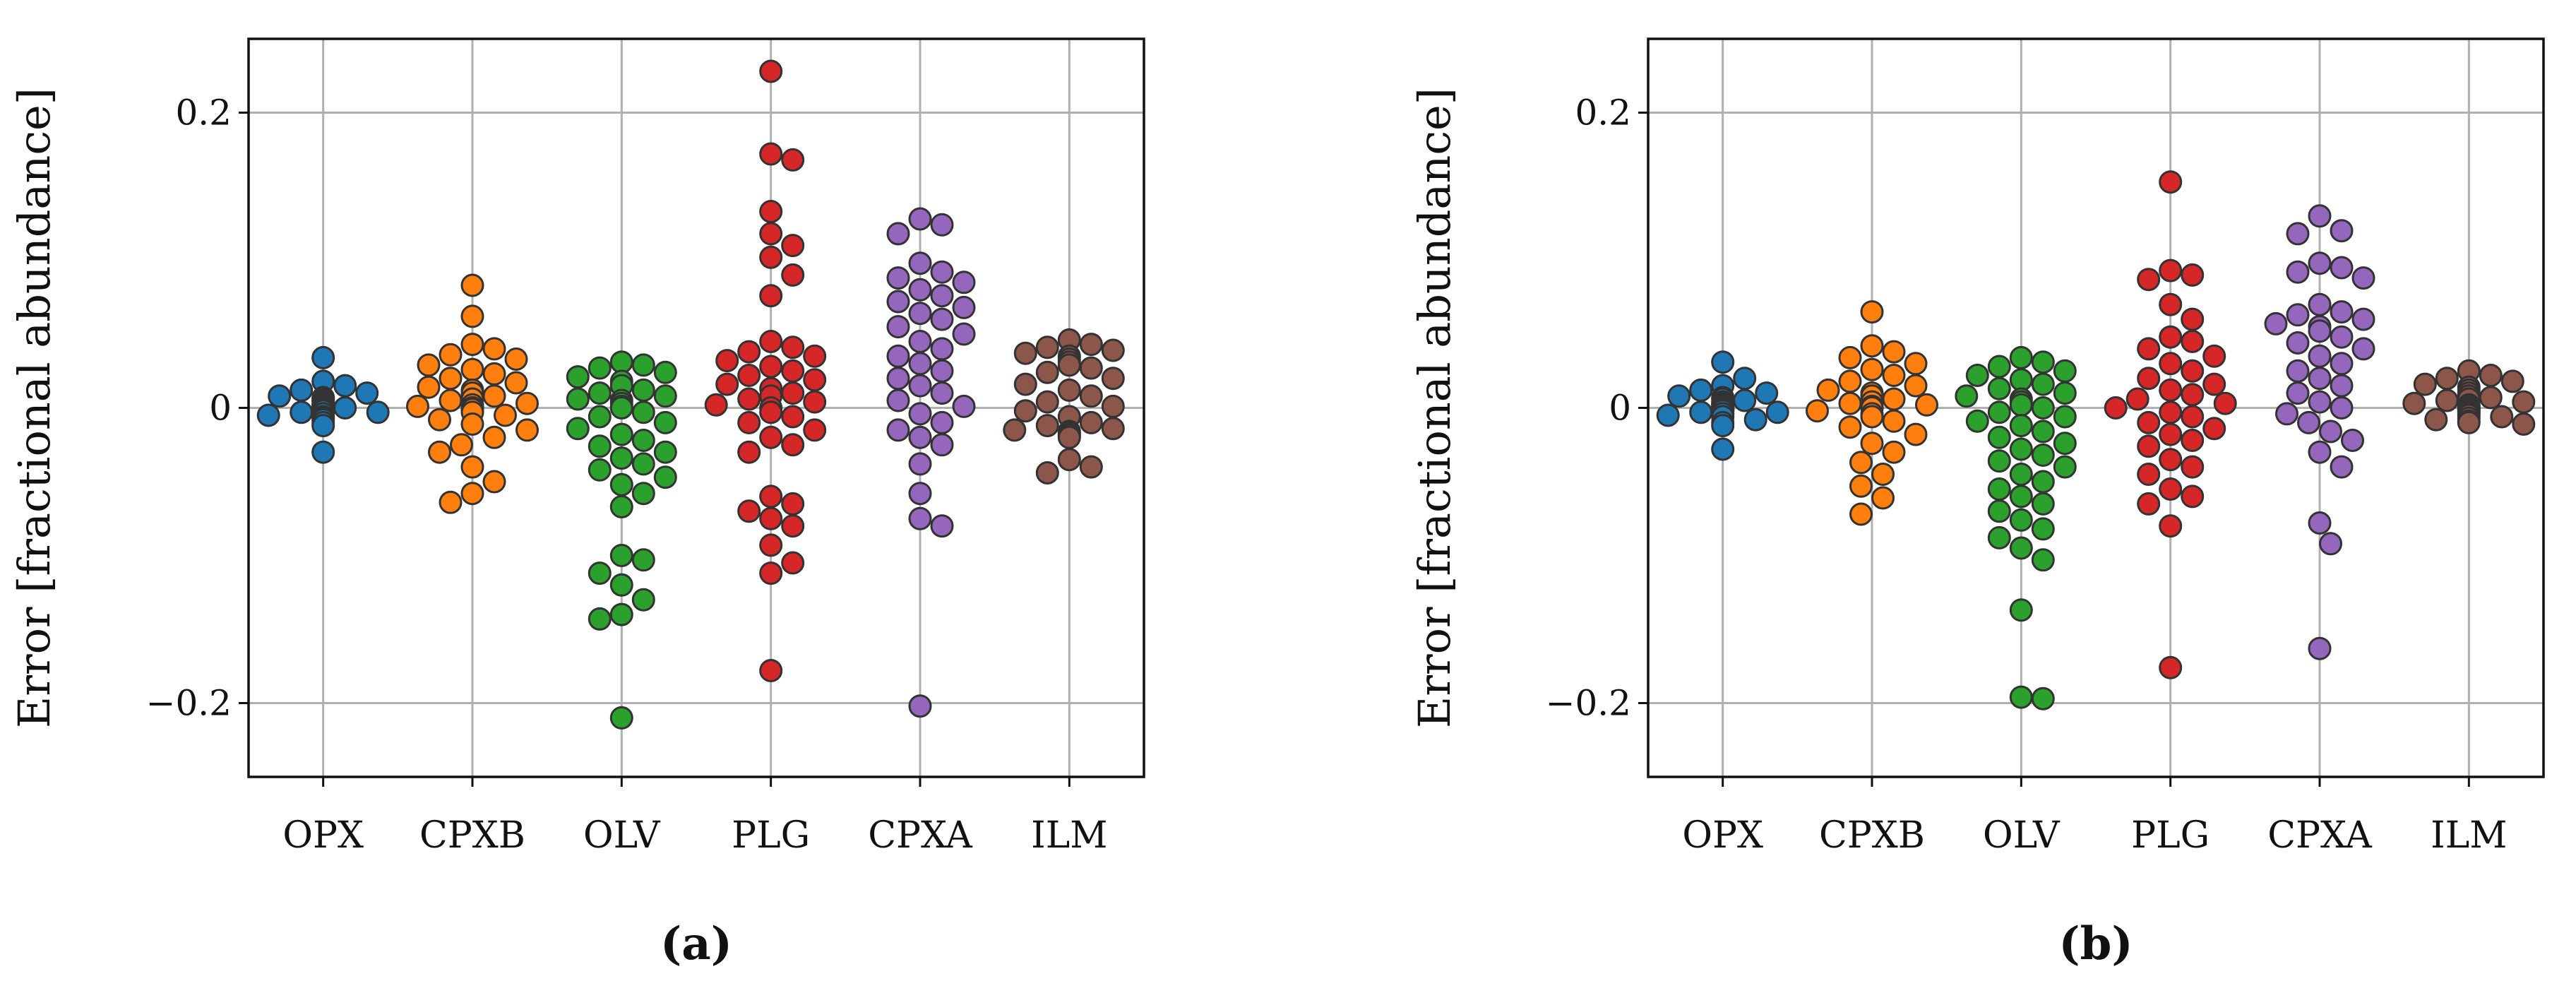 This screenshot has height=981, width=2576. Describe the element at coordinates (2170, 425) in the screenshot. I see `series-plg` at that location.